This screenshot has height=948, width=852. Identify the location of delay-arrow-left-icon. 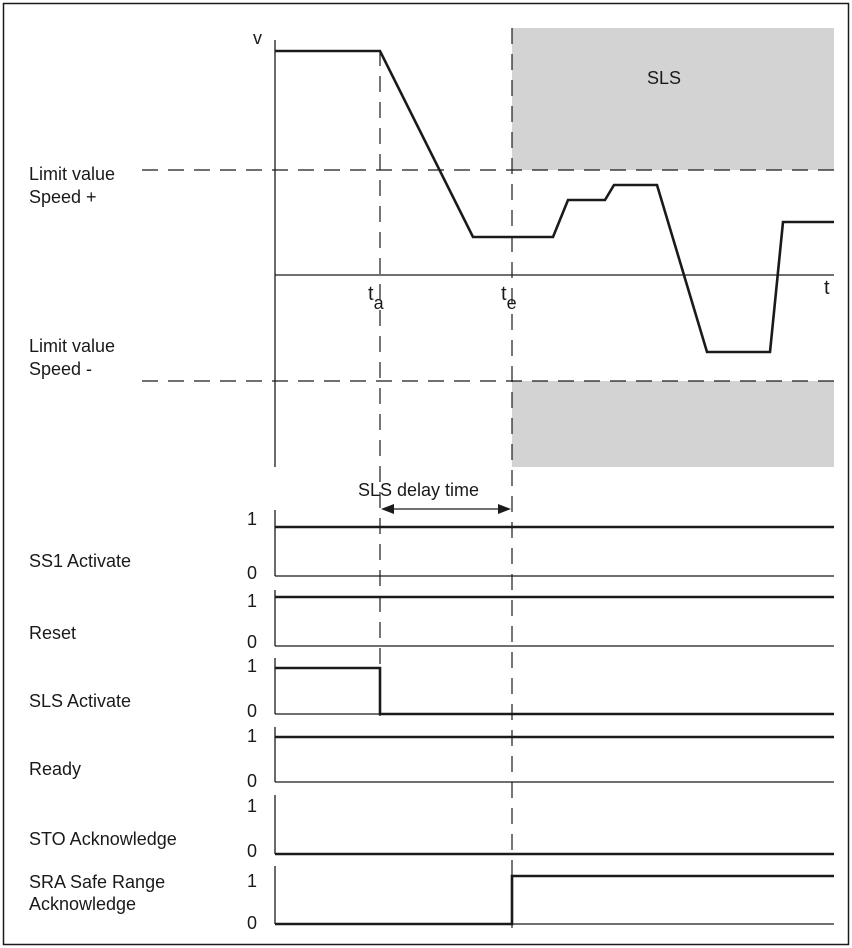
(387, 509).